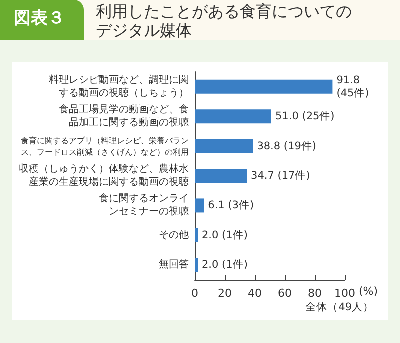 The height and width of the screenshot is (343, 400). Describe the element at coordinates (105, 146) in the screenshot. I see `y-tick-label: 食育に関するアプリ（料理レシピ、栄養バランス、フードロス削減（さくげん）など）の利用` at that location.